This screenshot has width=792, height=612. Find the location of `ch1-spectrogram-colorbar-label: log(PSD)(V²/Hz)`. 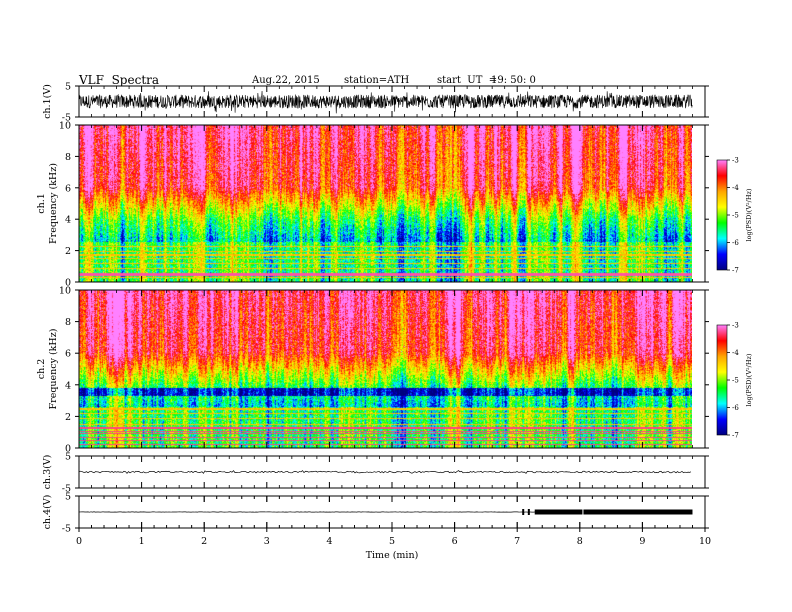

ch1-spectrogram-colorbar-label: log(PSD)(V²/Hz) is located at coordinates (749, 214).